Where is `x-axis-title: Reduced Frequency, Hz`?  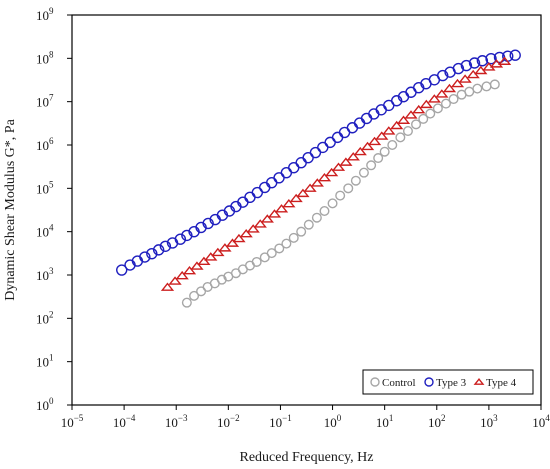
x-axis-title: Reduced Frequency, Hz is located at coordinates (307, 457).